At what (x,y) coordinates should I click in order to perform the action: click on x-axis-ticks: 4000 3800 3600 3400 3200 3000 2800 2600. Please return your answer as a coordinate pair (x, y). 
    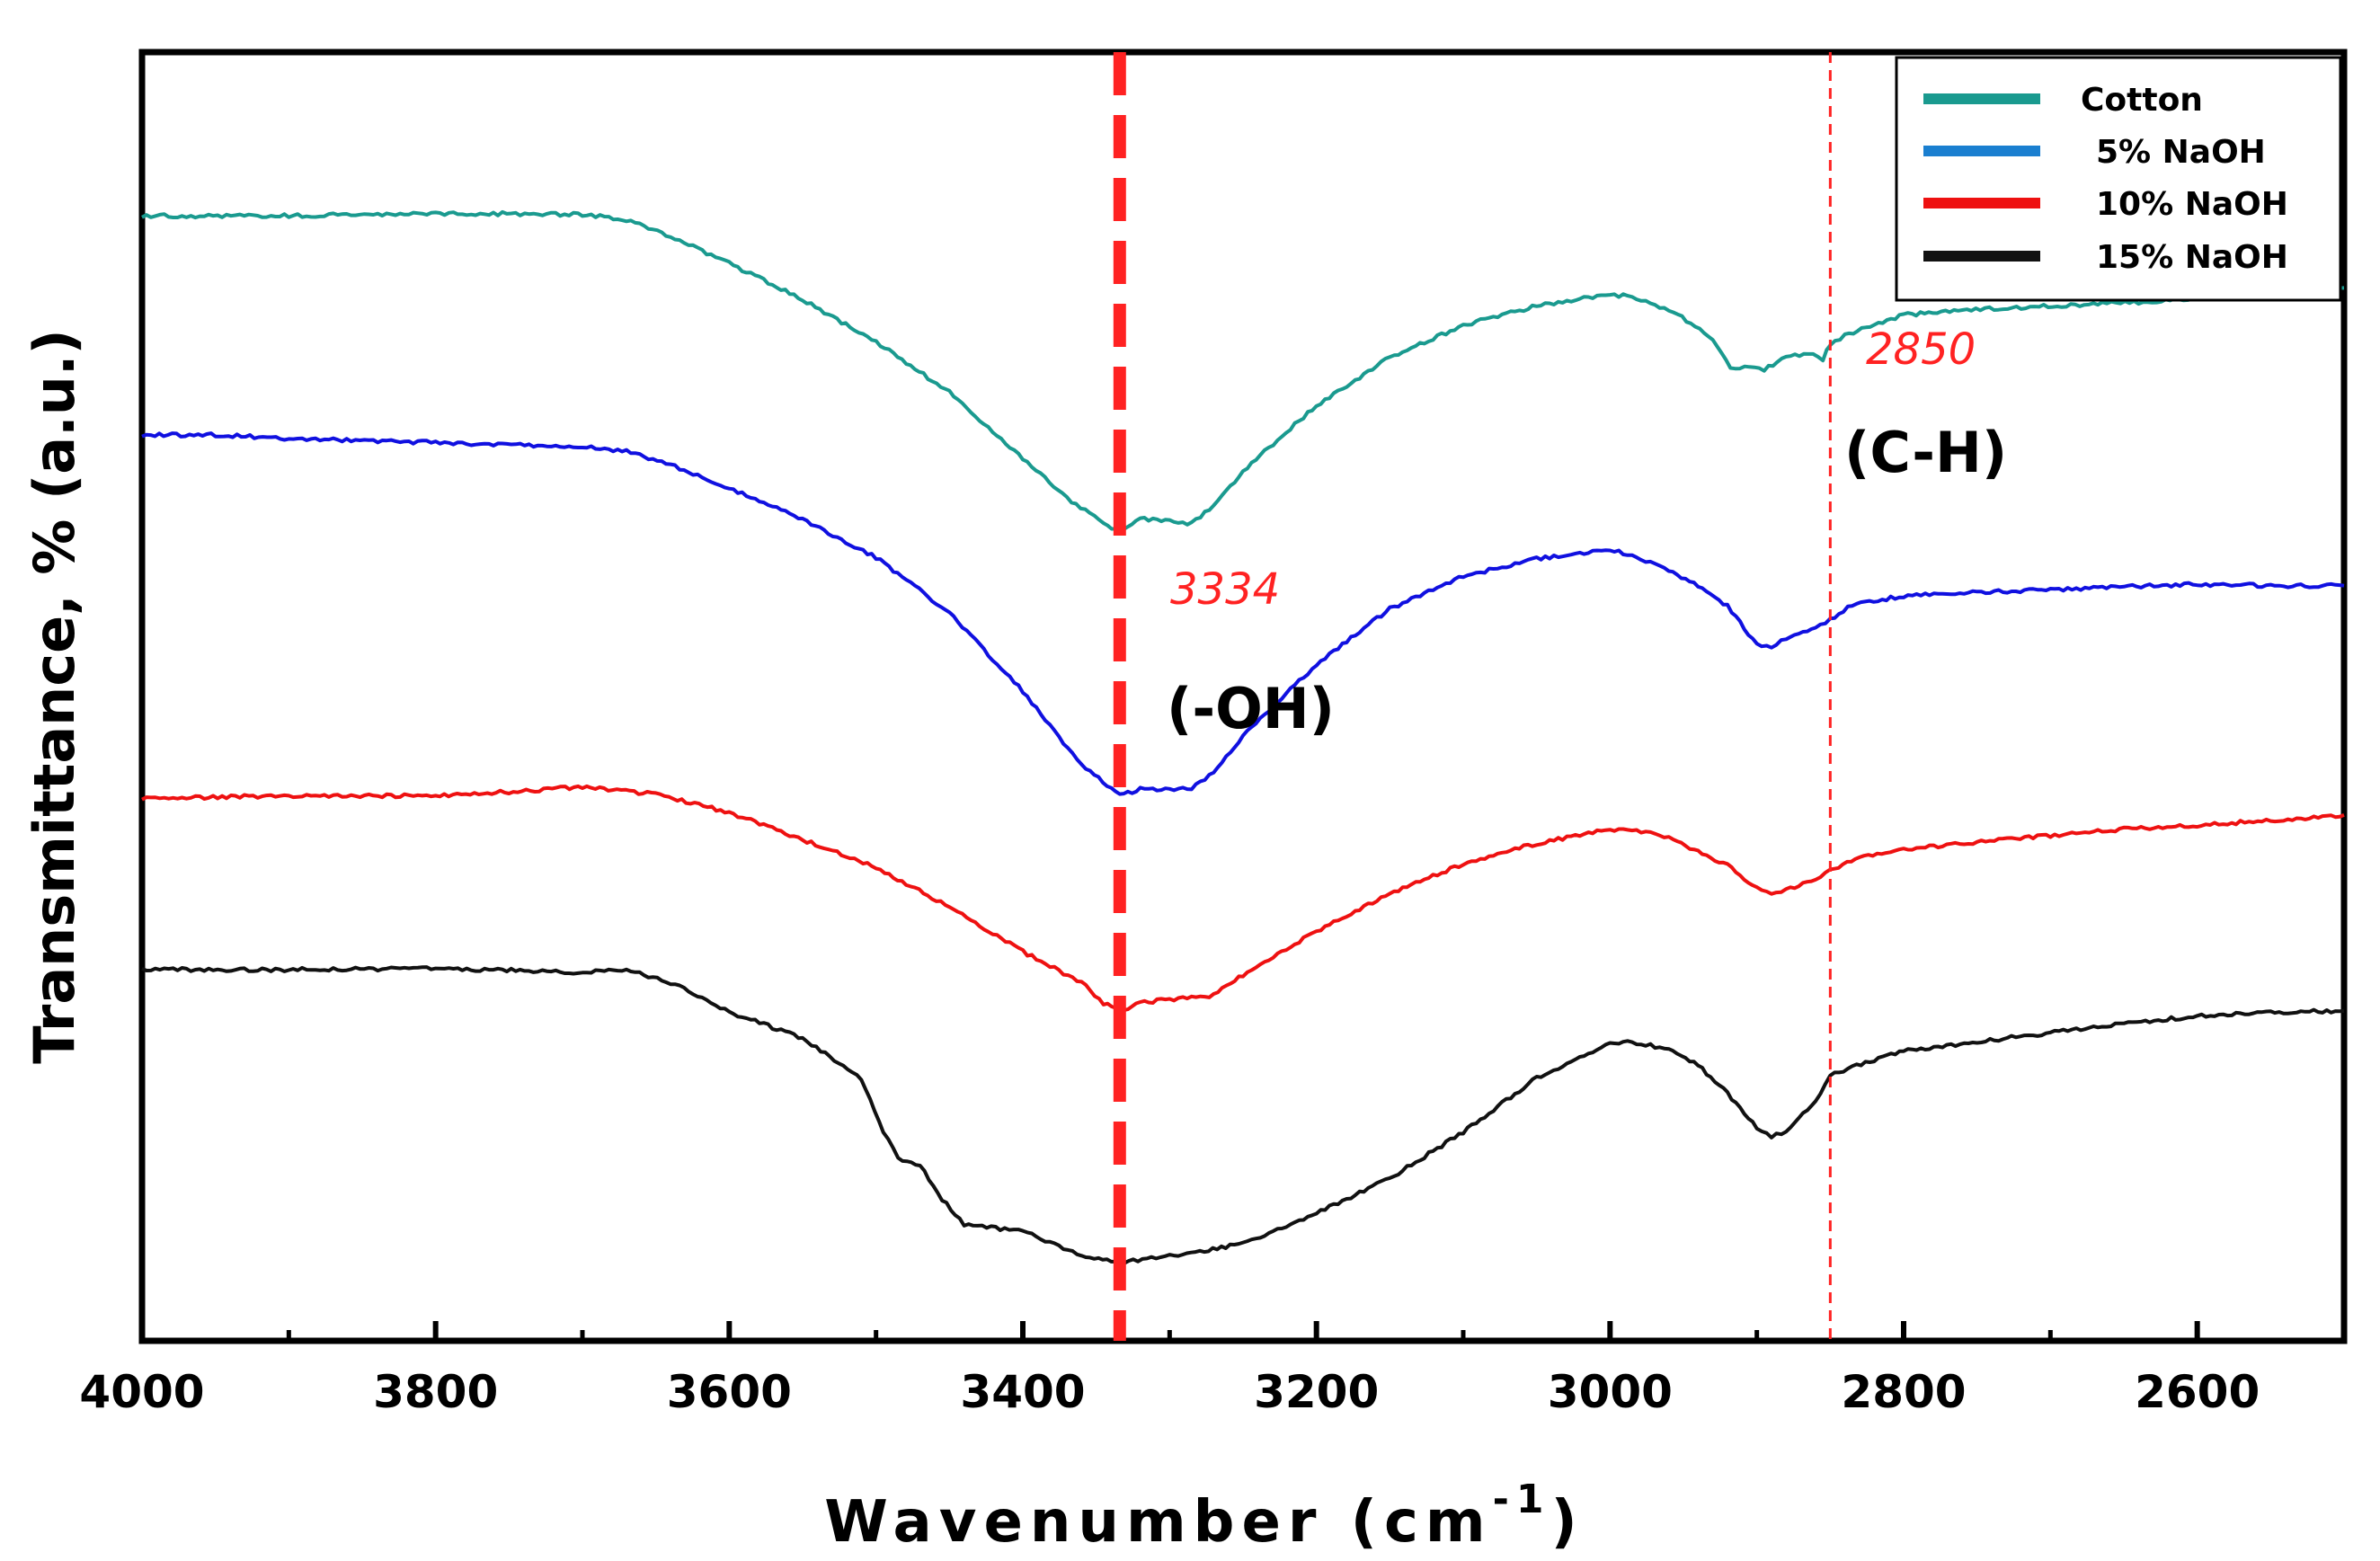
    Looking at the image, I should click on (1169, 1369).